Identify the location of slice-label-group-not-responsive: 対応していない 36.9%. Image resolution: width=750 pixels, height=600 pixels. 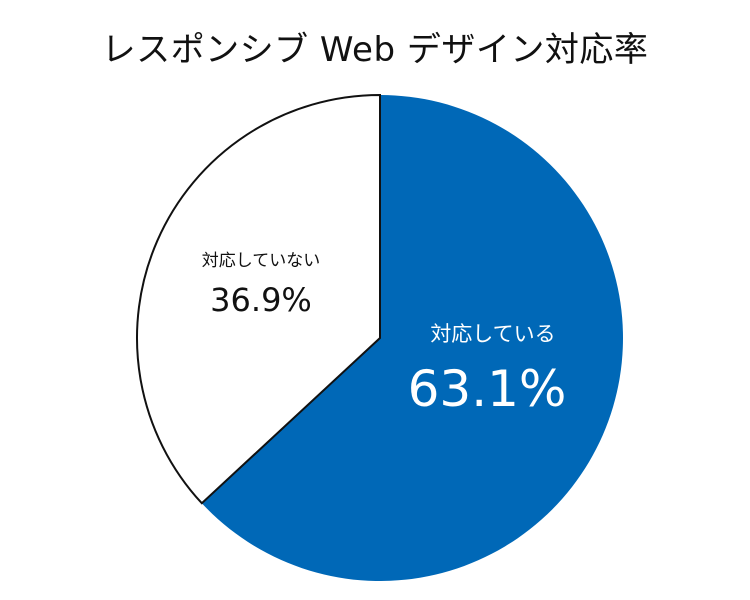
(261, 285).